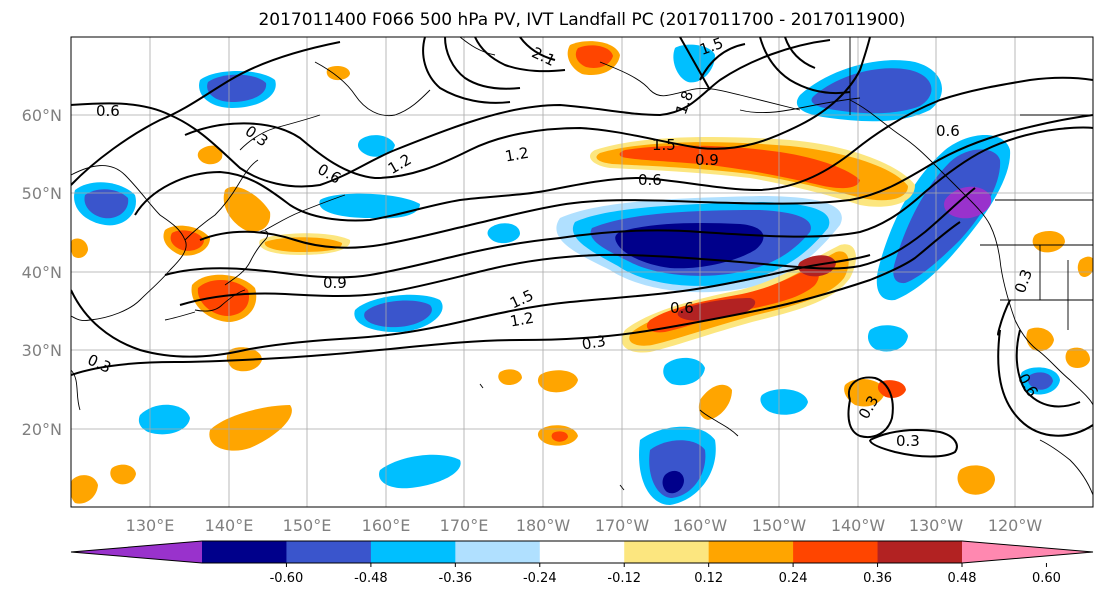  I want to click on lon-label: 140°W, so click(858, 525).